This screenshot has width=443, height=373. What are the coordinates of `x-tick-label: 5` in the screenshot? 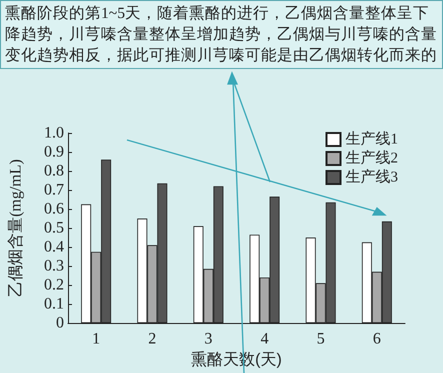 It's located at (320, 339).